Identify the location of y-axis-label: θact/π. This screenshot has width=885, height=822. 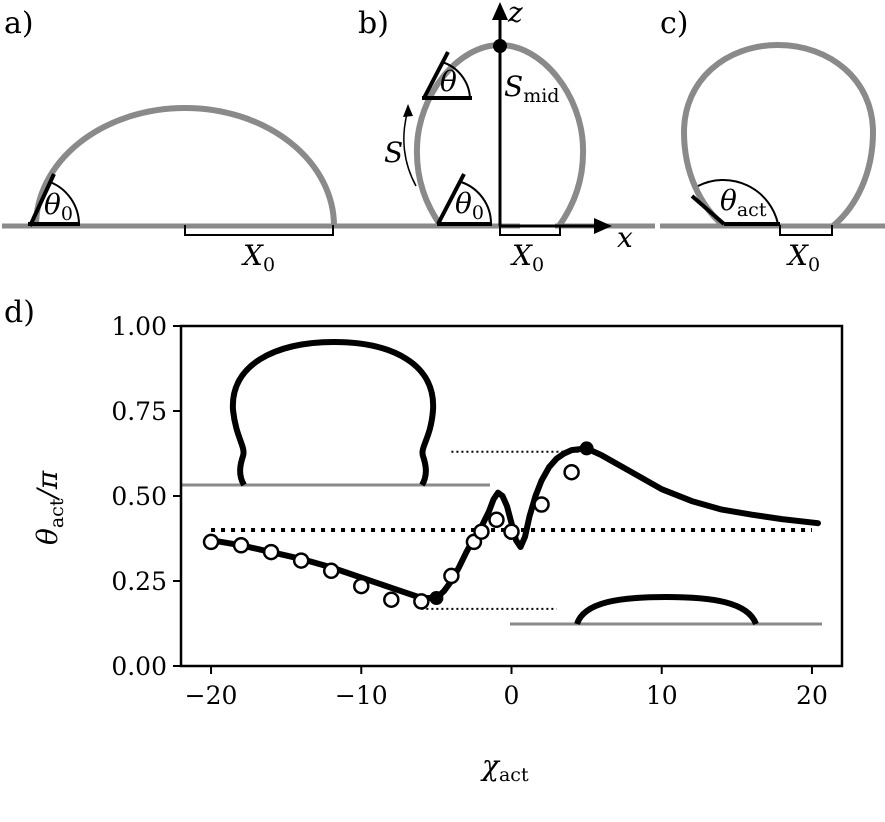
(49, 507).